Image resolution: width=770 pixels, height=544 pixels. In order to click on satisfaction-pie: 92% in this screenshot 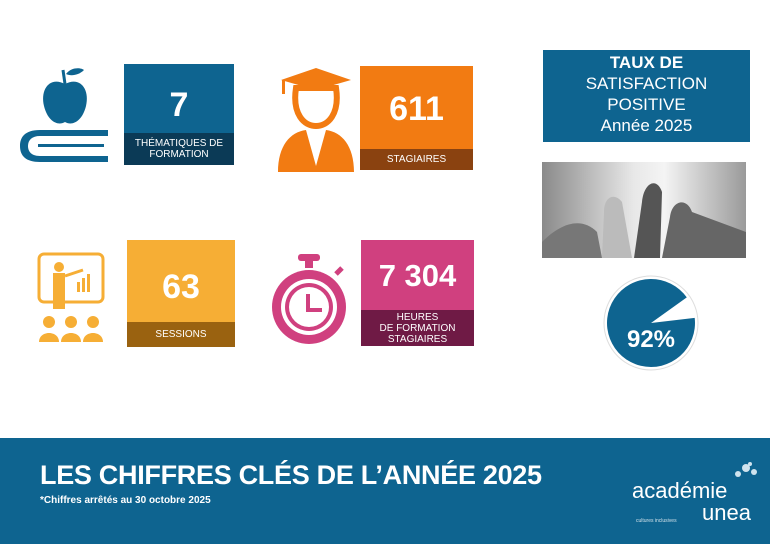, I will do `click(651, 323)`.